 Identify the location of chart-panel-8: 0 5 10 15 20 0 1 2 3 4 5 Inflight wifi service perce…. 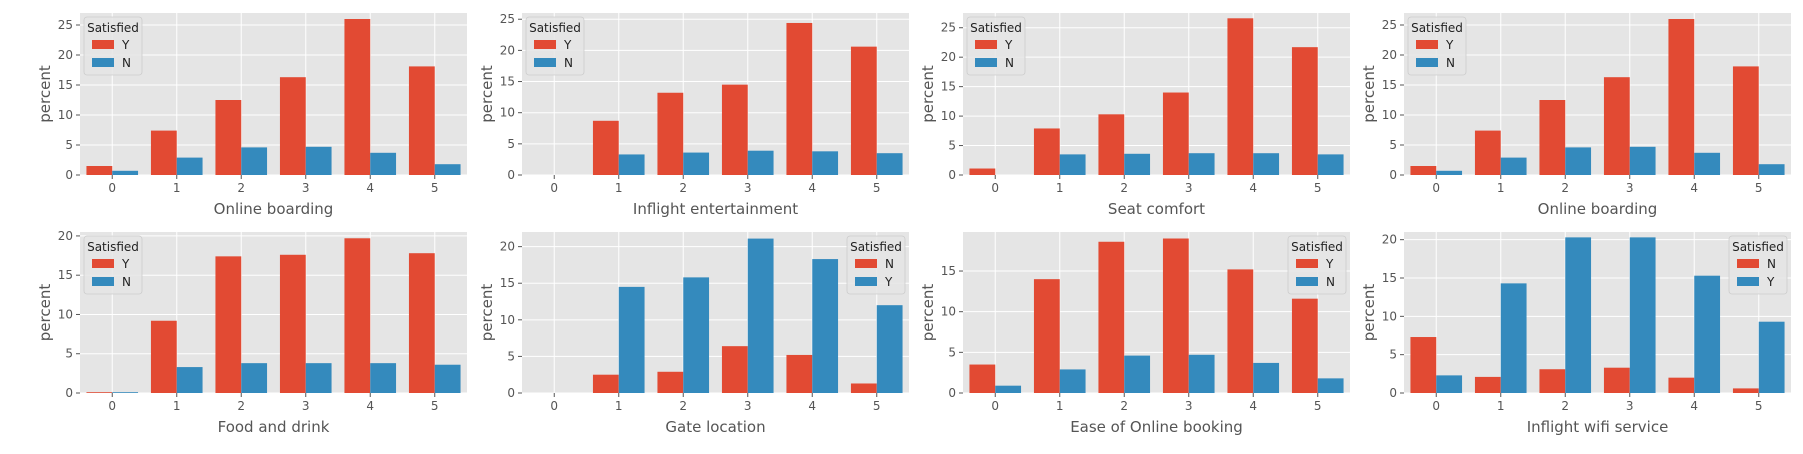
(1575, 334).